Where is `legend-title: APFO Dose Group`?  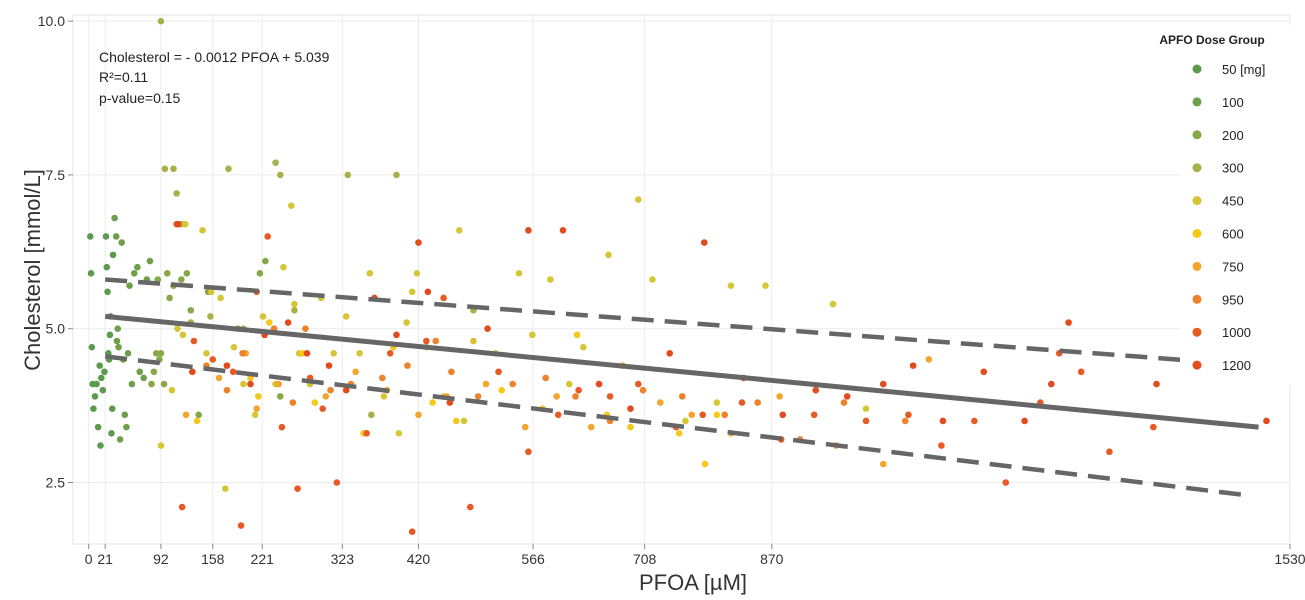 legend-title: APFO Dose Group is located at coordinates (1211, 40).